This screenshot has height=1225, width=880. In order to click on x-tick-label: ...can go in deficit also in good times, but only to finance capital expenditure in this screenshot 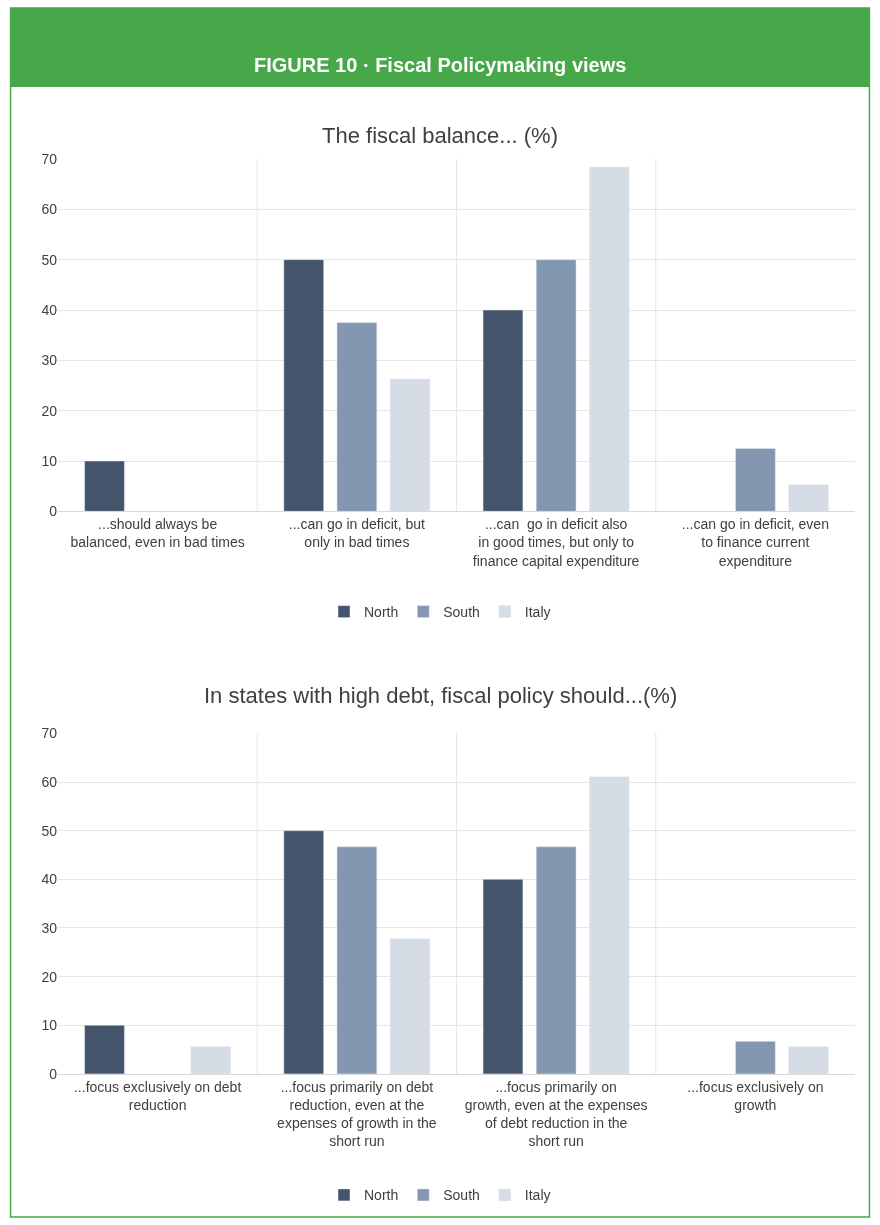, I will do `click(556, 542)`.